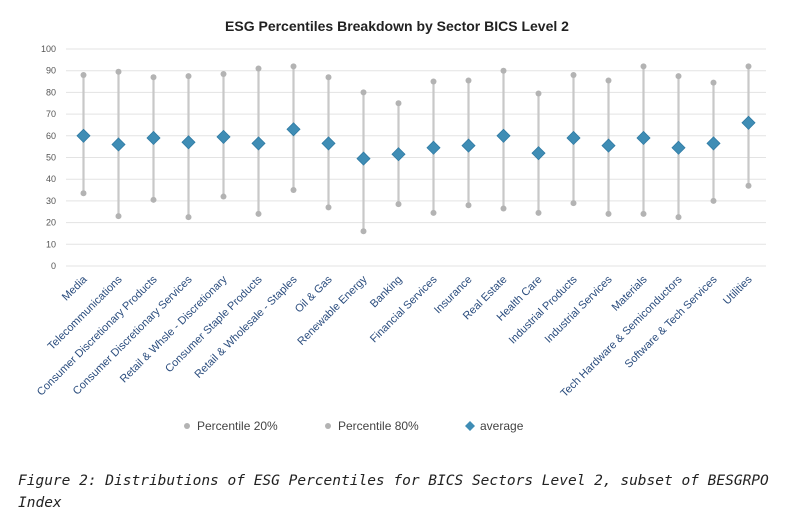  I want to click on y-tick-label: 100, so click(48, 49).